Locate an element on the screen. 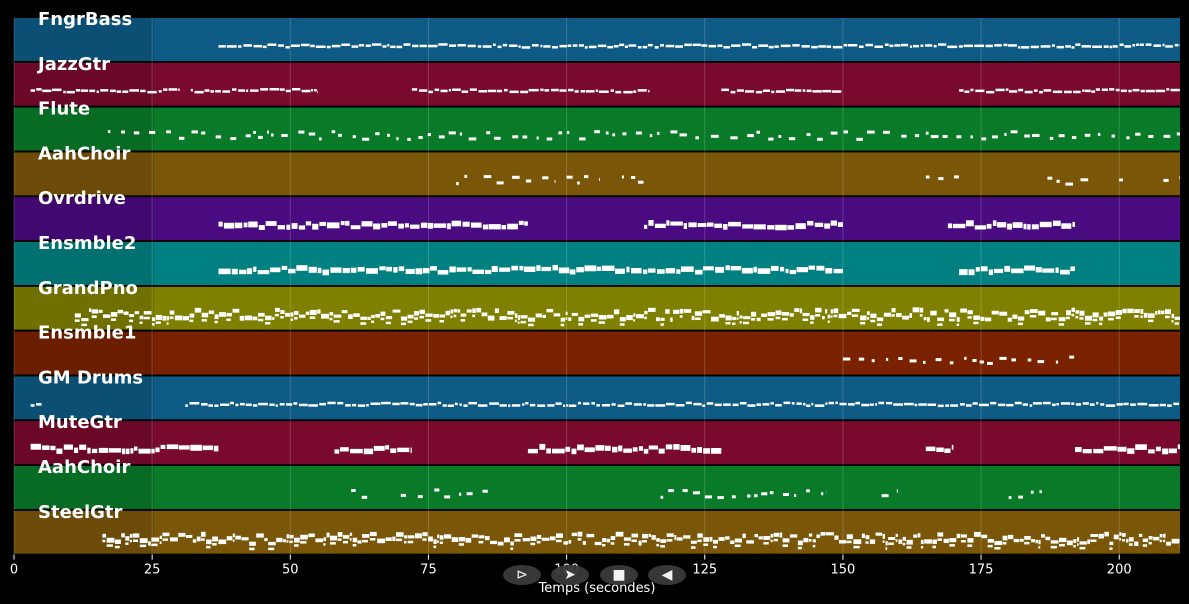 The width and height of the screenshot is (1189, 604). track-label: FngrBass is located at coordinates (85, 19).